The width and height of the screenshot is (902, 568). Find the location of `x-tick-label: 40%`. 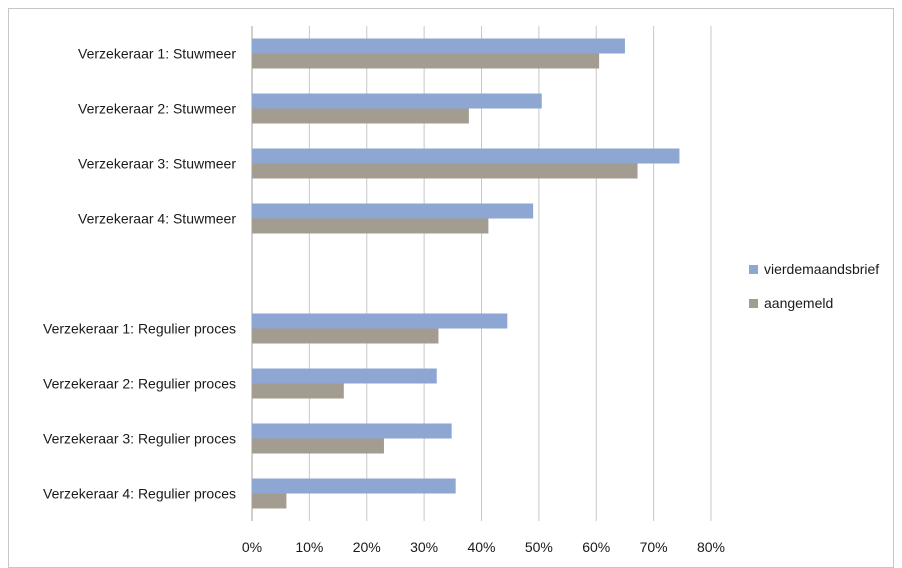

x-tick-label: 40% is located at coordinates (481, 547).